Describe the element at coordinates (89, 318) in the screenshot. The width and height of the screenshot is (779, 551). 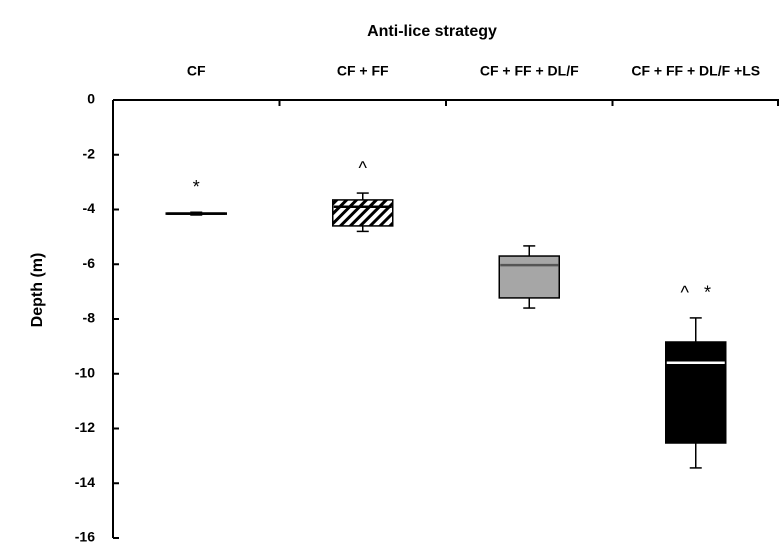
I see `y-tick-label: -8` at that location.